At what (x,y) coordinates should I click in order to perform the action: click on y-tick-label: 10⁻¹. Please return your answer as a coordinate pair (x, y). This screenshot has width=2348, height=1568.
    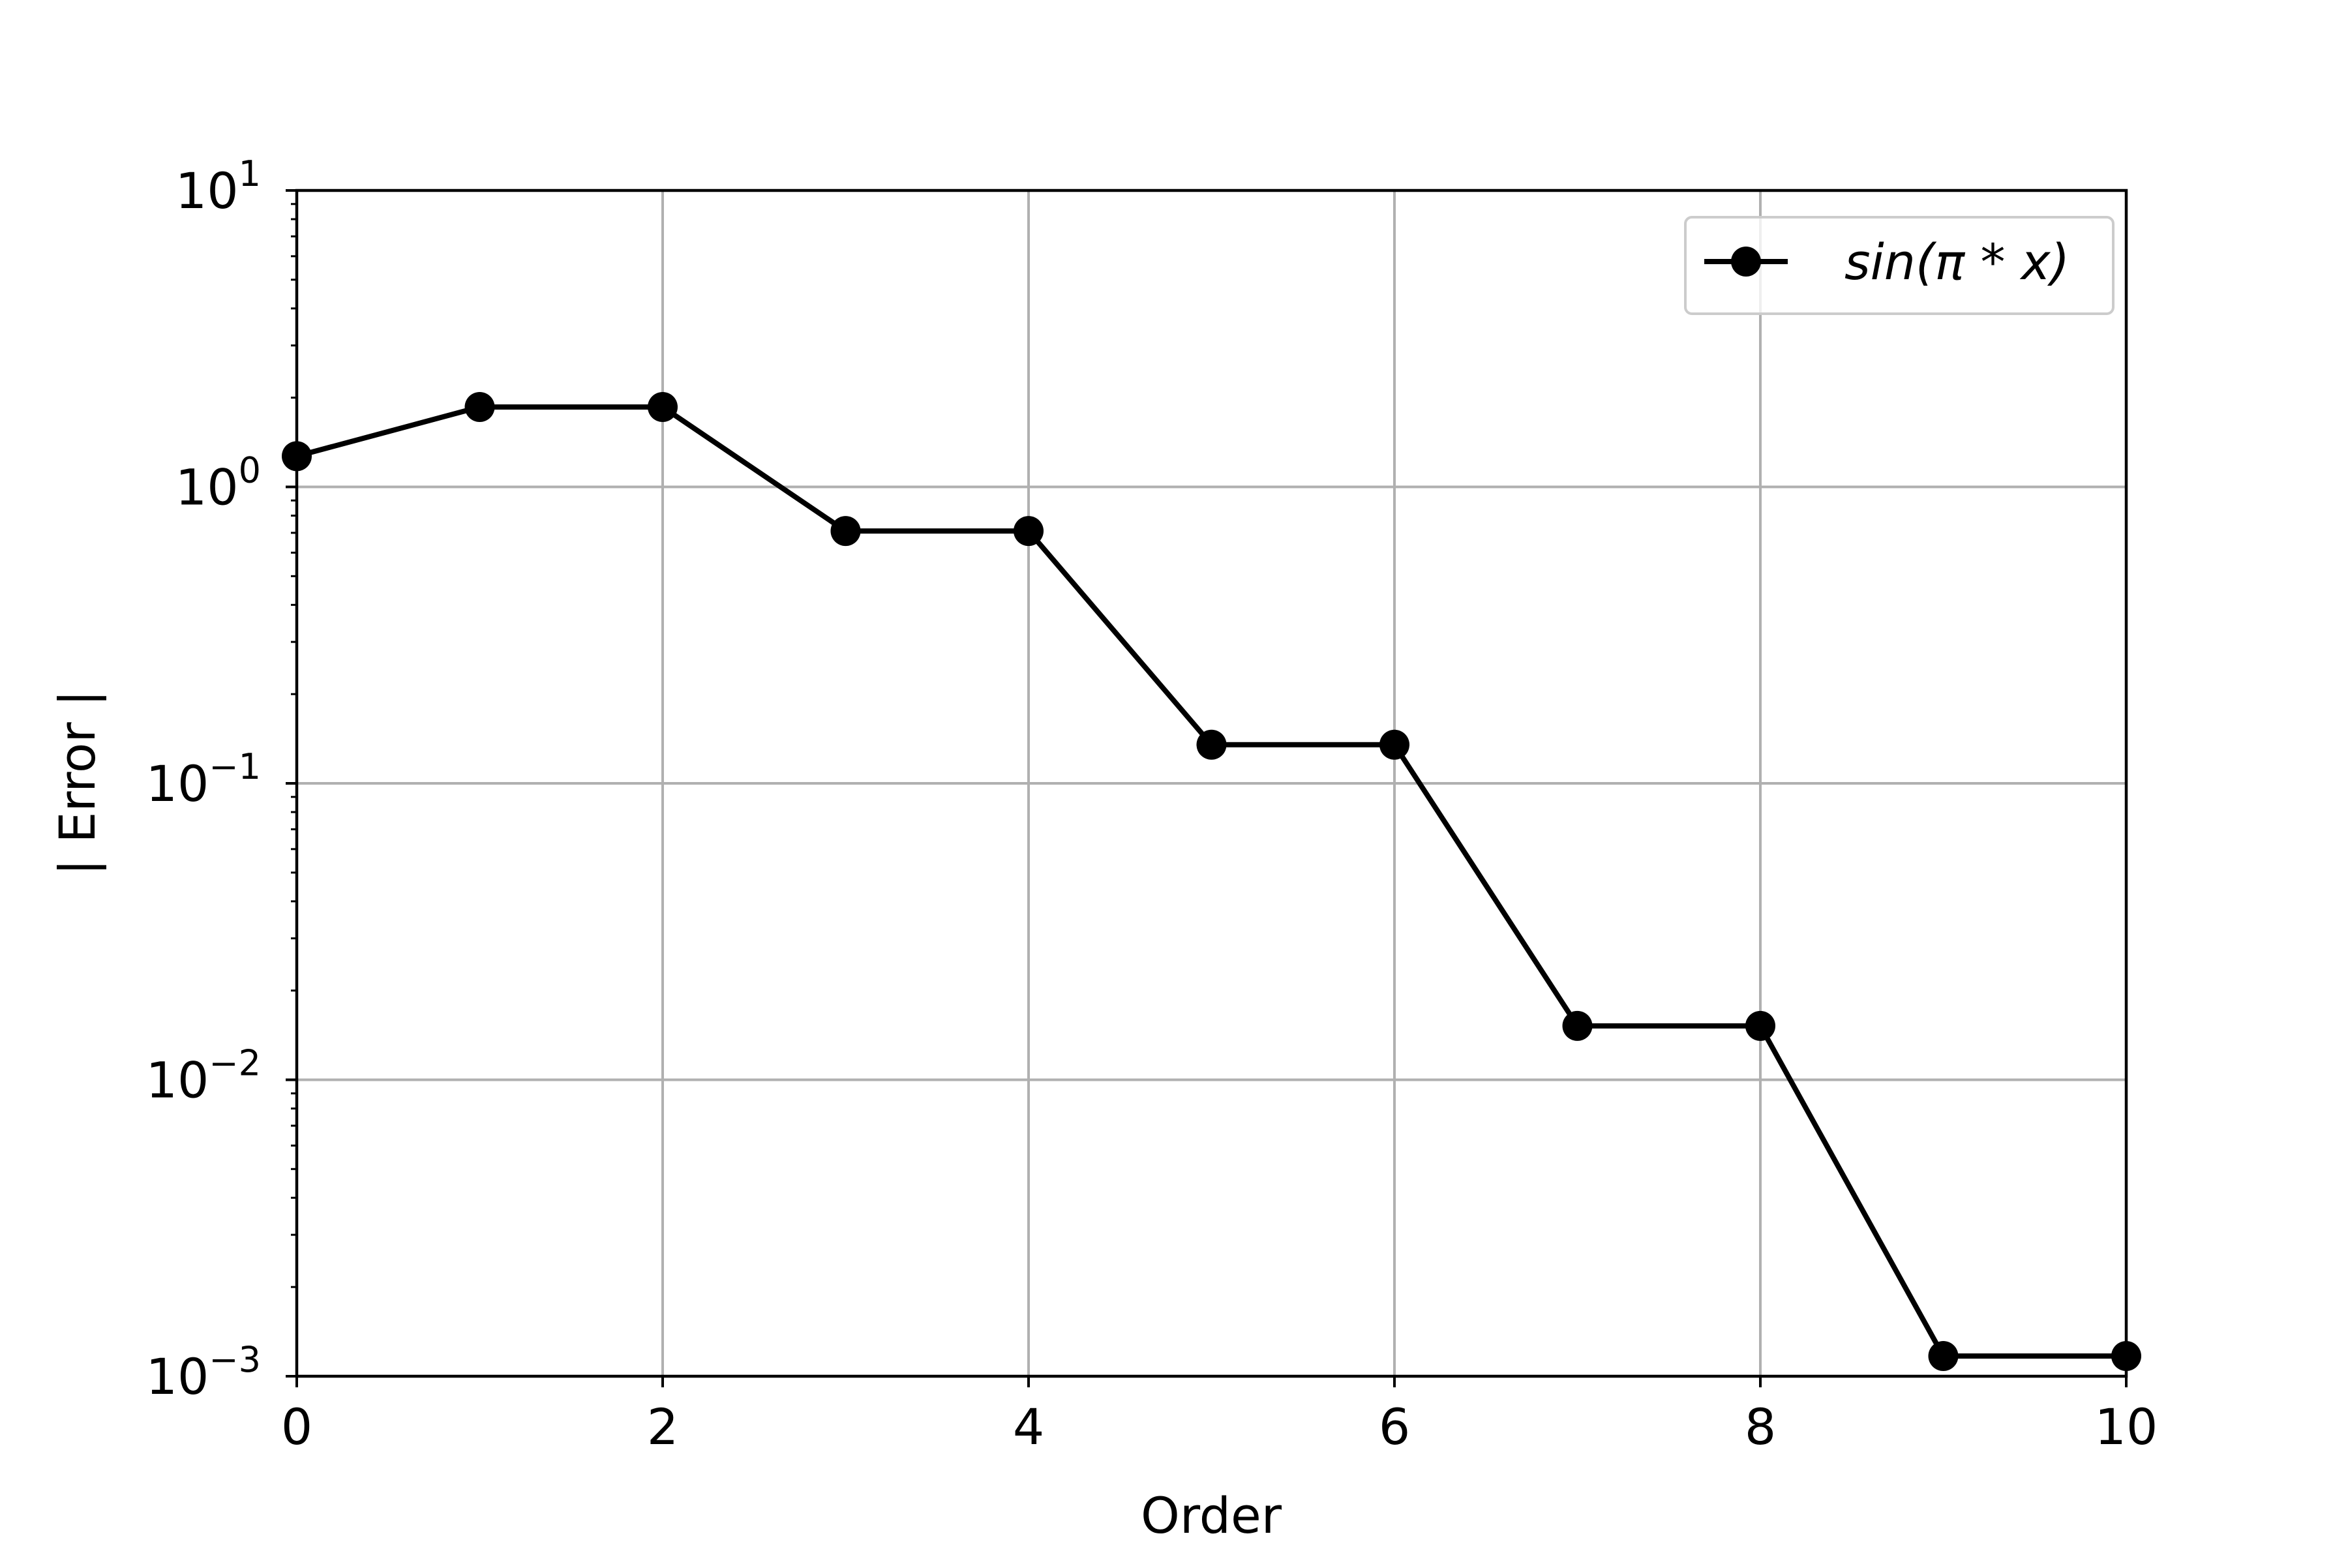
    Looking at the image, I should click on (203, 779).